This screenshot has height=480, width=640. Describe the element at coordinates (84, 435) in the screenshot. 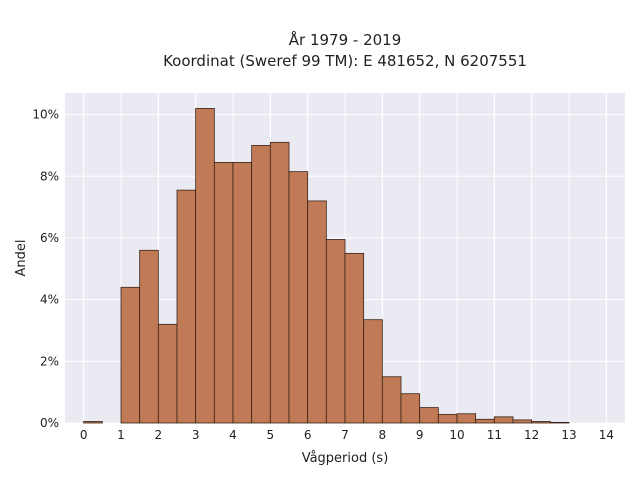

I see `x-tick-label: 0` at that location.